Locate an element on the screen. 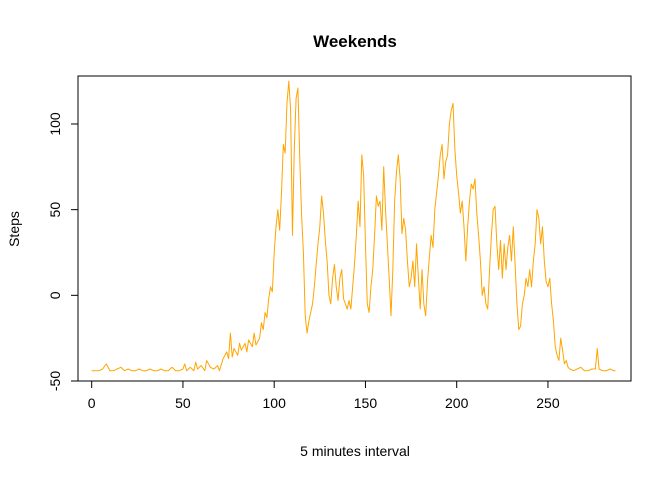  x-tick-label: 200 is located at coordinates (457, 403).